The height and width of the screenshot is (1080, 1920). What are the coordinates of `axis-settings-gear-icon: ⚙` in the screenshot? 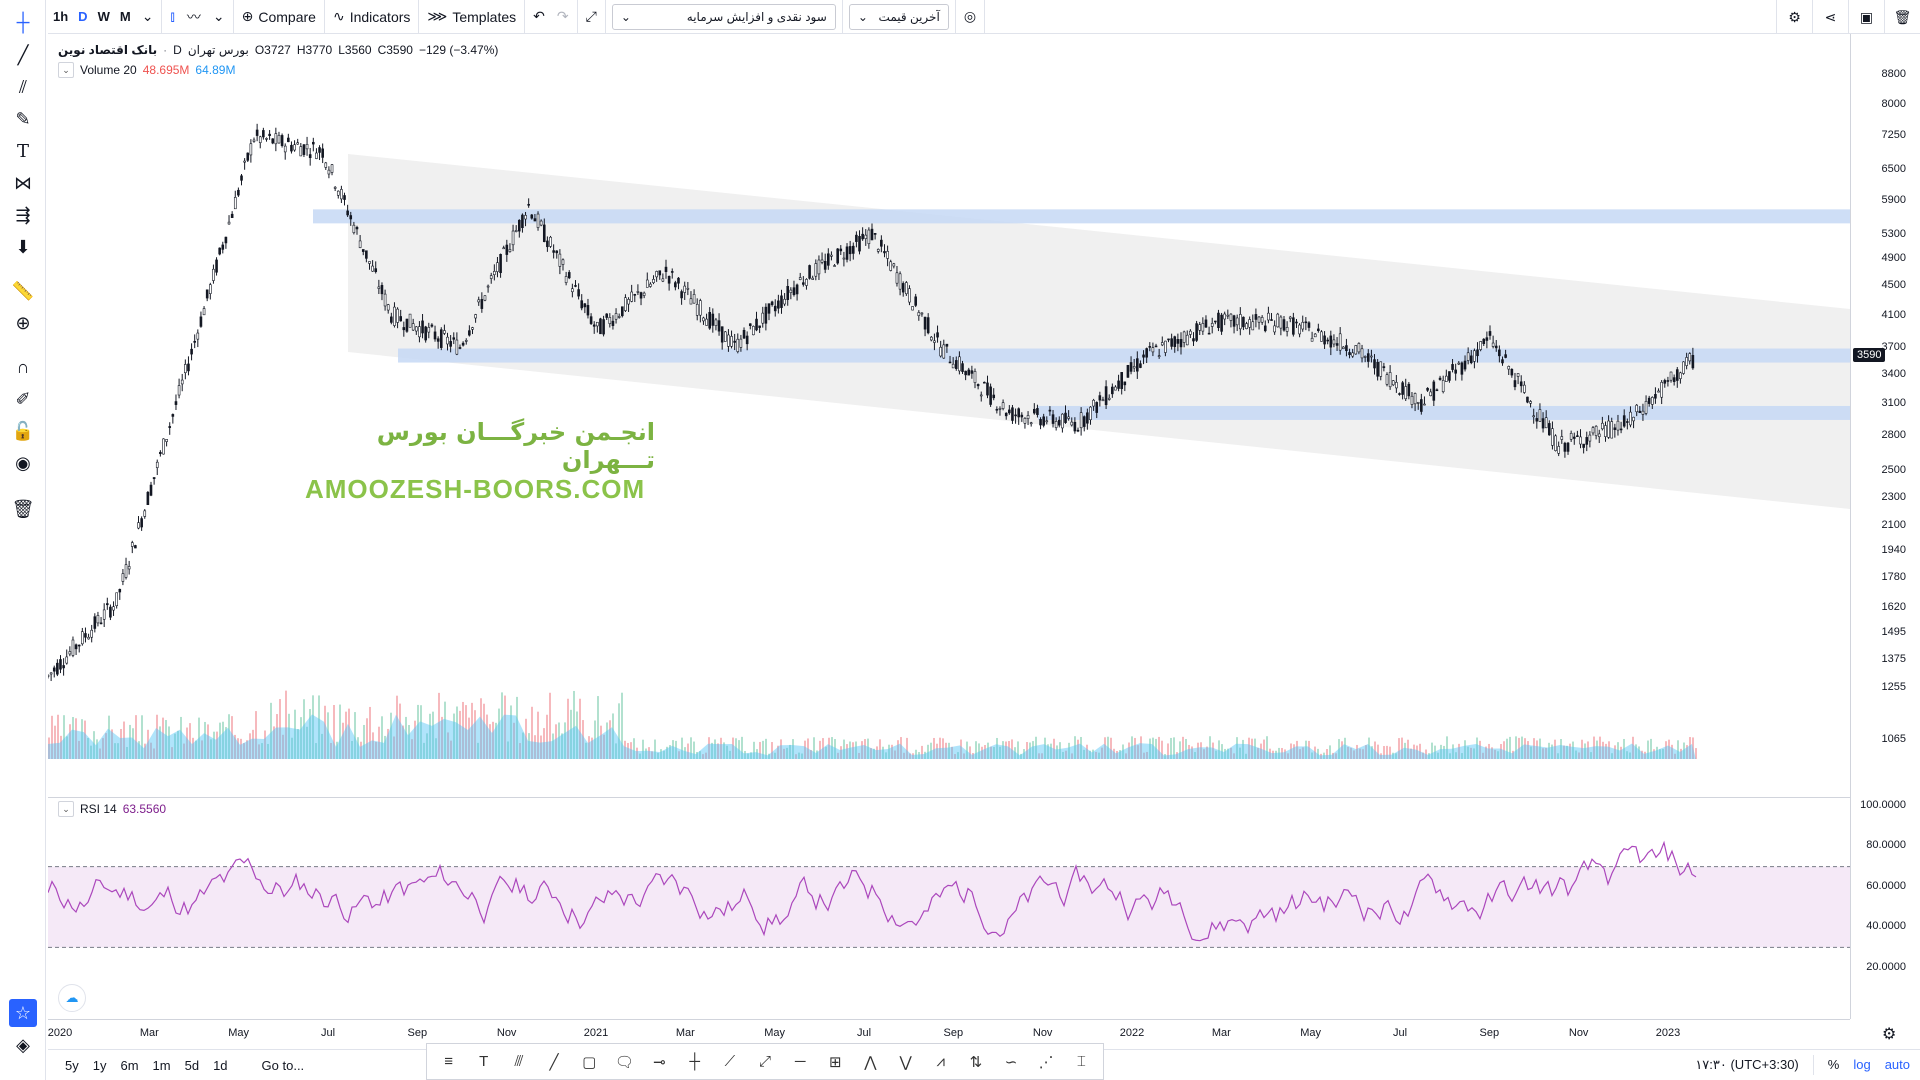 It's located at (1889, 1034).